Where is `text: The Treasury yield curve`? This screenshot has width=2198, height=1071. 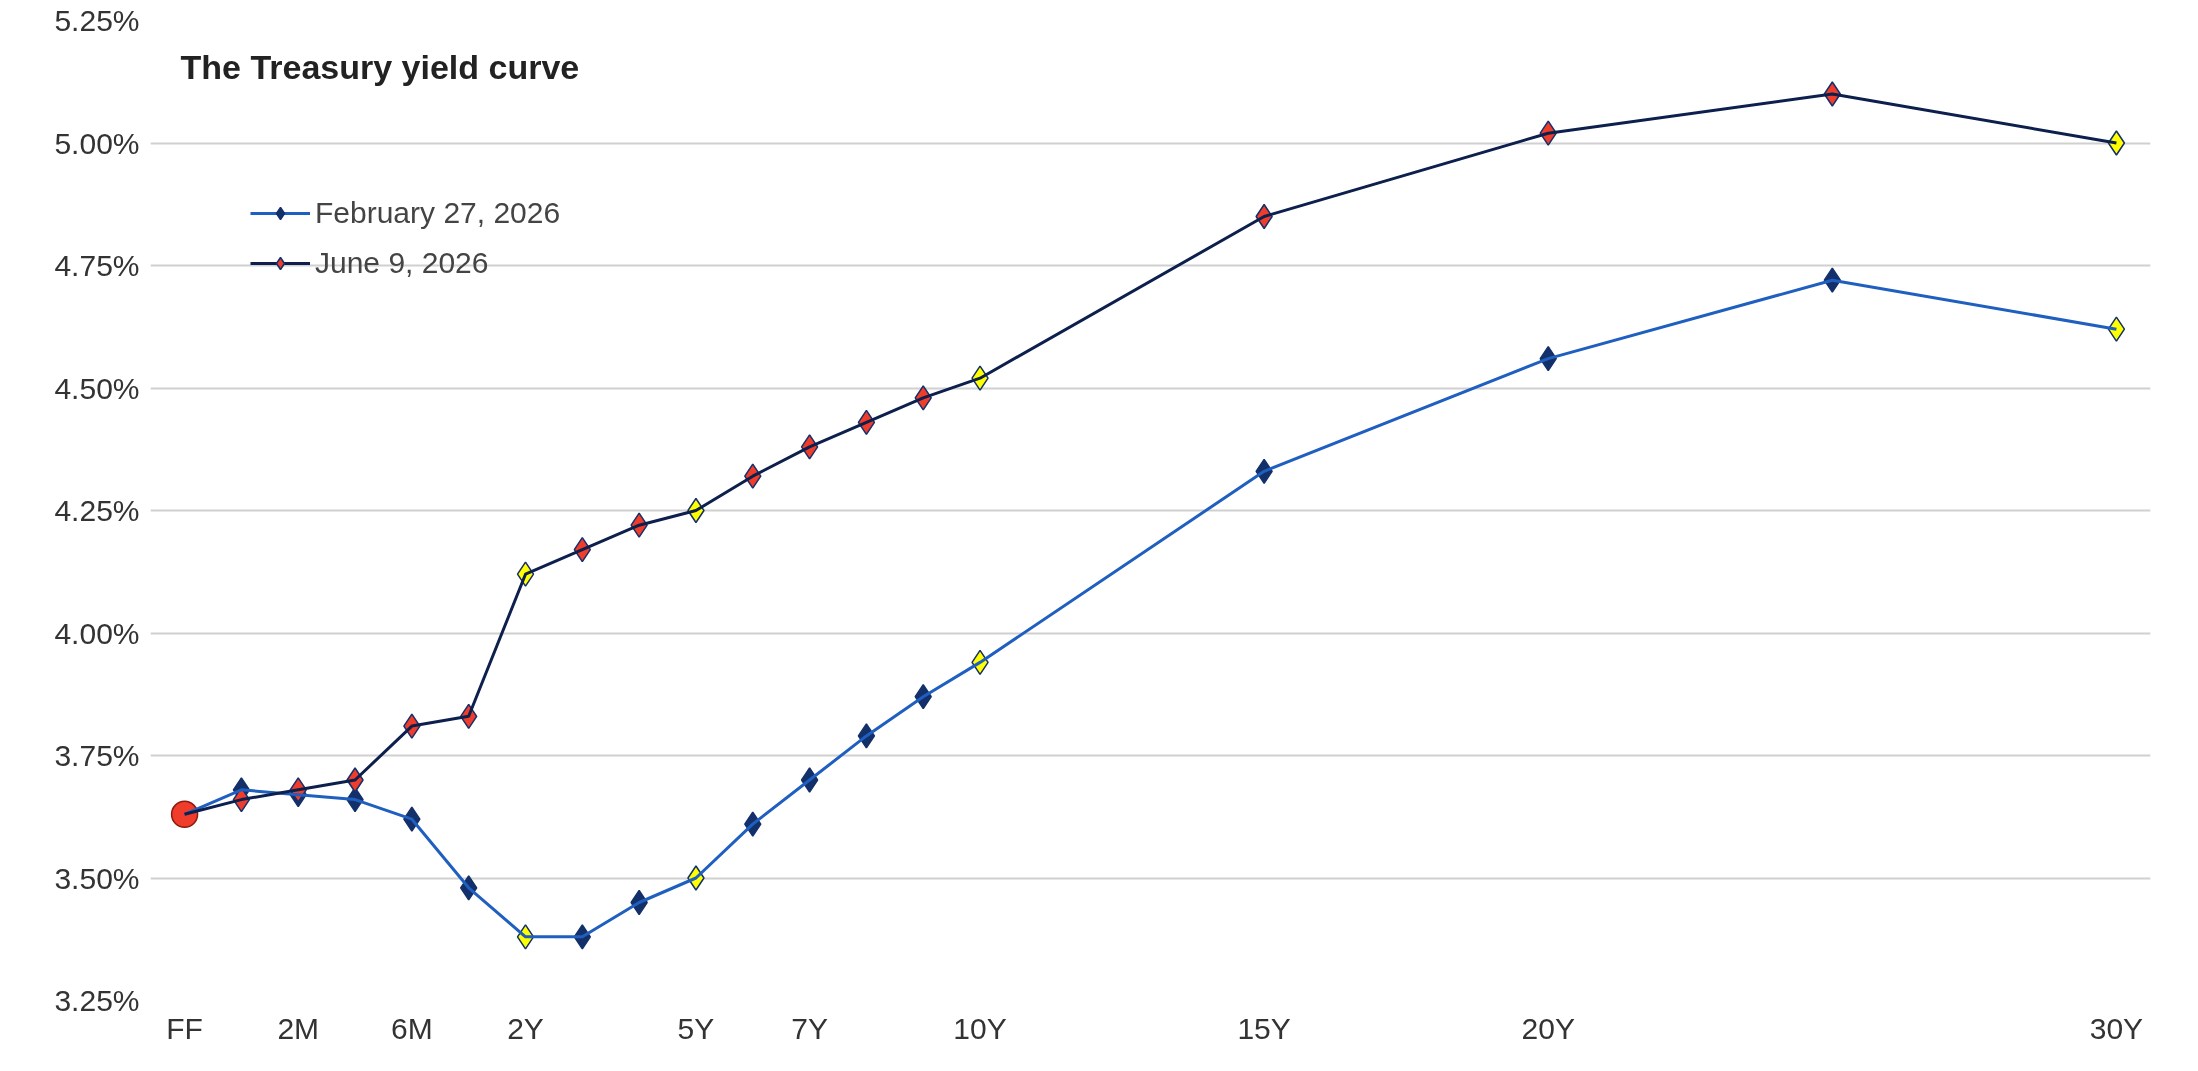
text: The Treasury yield curve is located at coordinates (380, 66).